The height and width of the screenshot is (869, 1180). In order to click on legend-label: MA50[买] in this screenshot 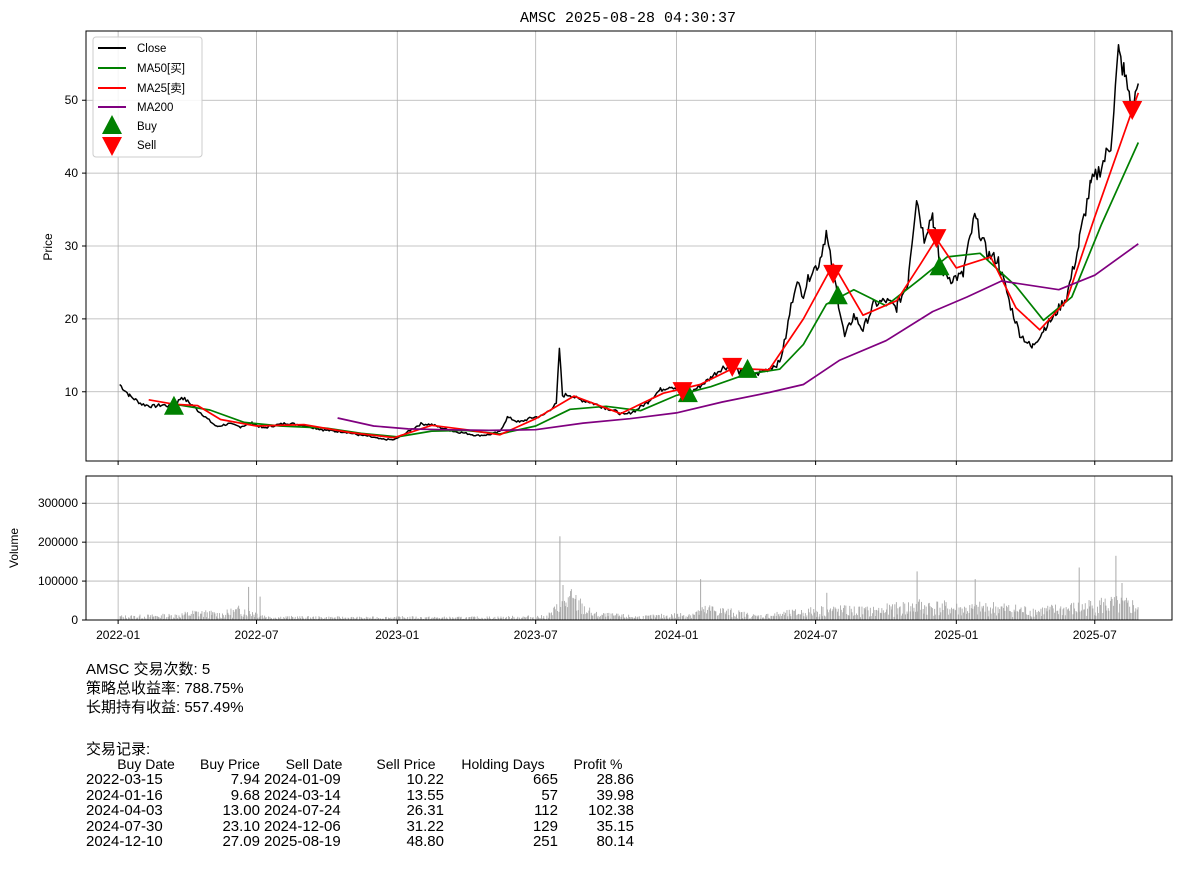, I will do `click(161, 68)`.